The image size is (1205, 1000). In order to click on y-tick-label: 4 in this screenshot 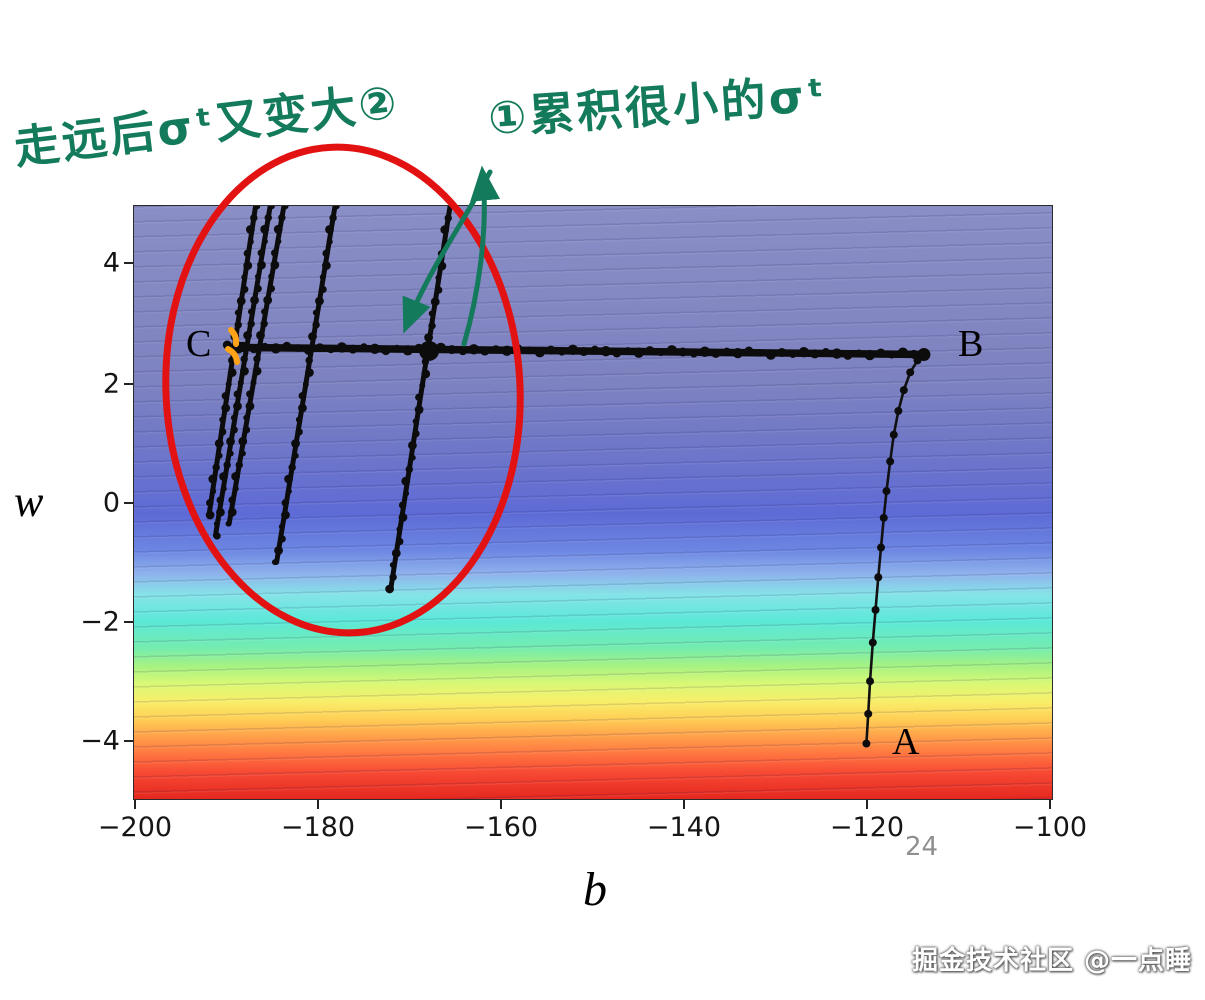, I will do `click(111, 263)`.